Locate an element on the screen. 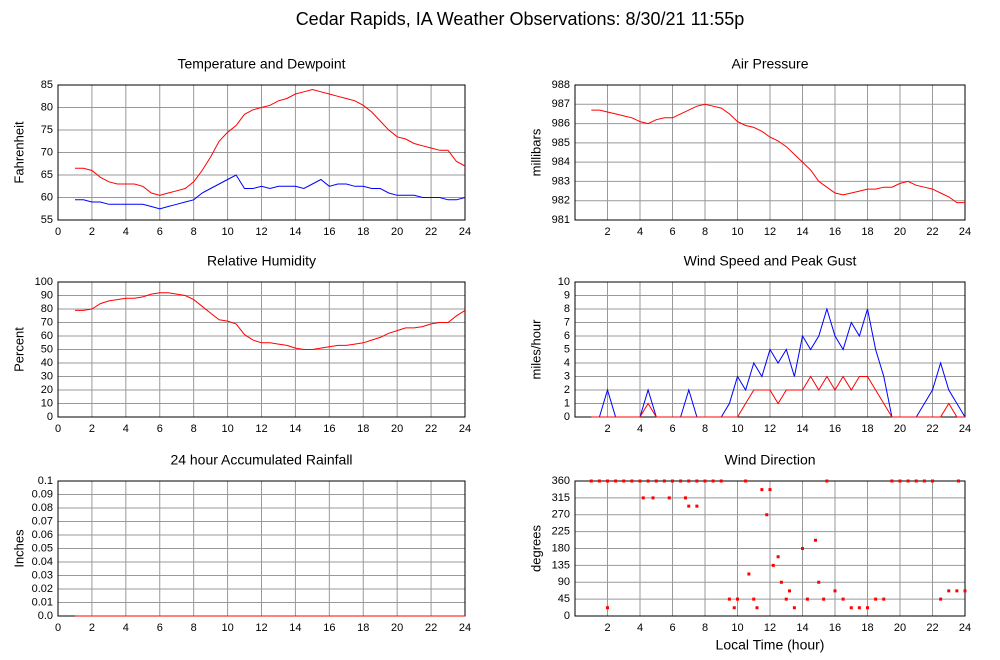 This screenshot has width=1000, height=660. y-axis-label: degrees is located at coordinates (535, 548).